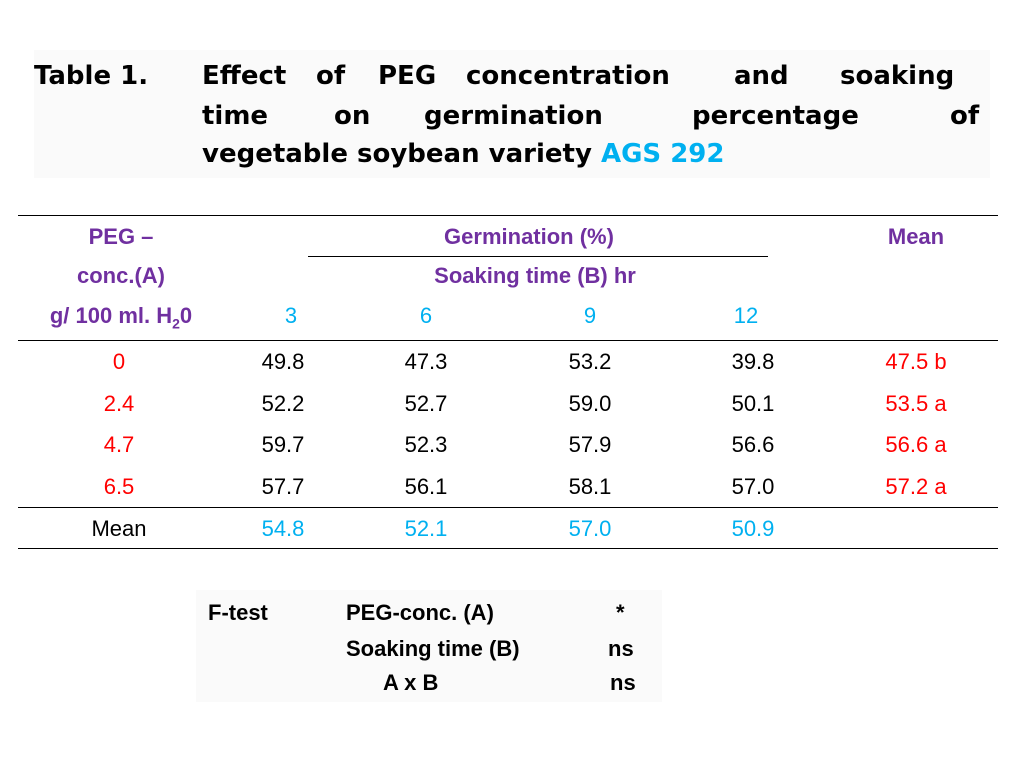 This screenshot has height=768, width=1024. I want to click on value-cell: 57.0, so click(753, 486).